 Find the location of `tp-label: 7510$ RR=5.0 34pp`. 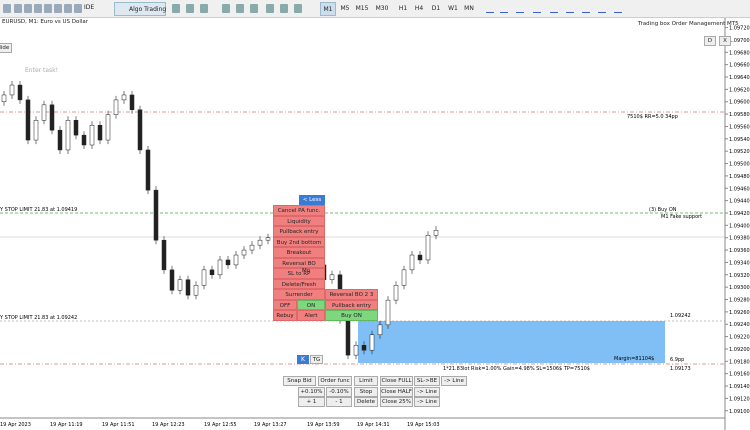

tp-label: 7510$ RR=5.0 34pp is located at coordinates (652, 117).